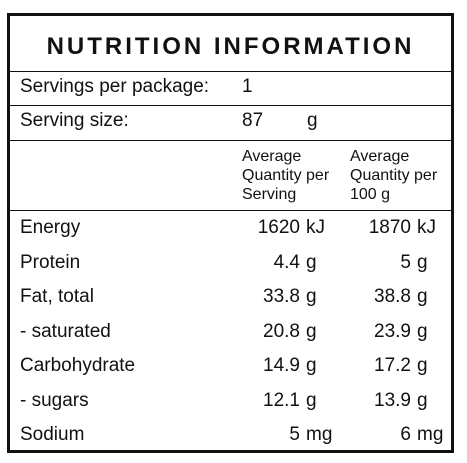  What do you see at coordinates (312, 120) in the screenshot?
I see `serving-size-unit: g` at bounding box center [312, 120].